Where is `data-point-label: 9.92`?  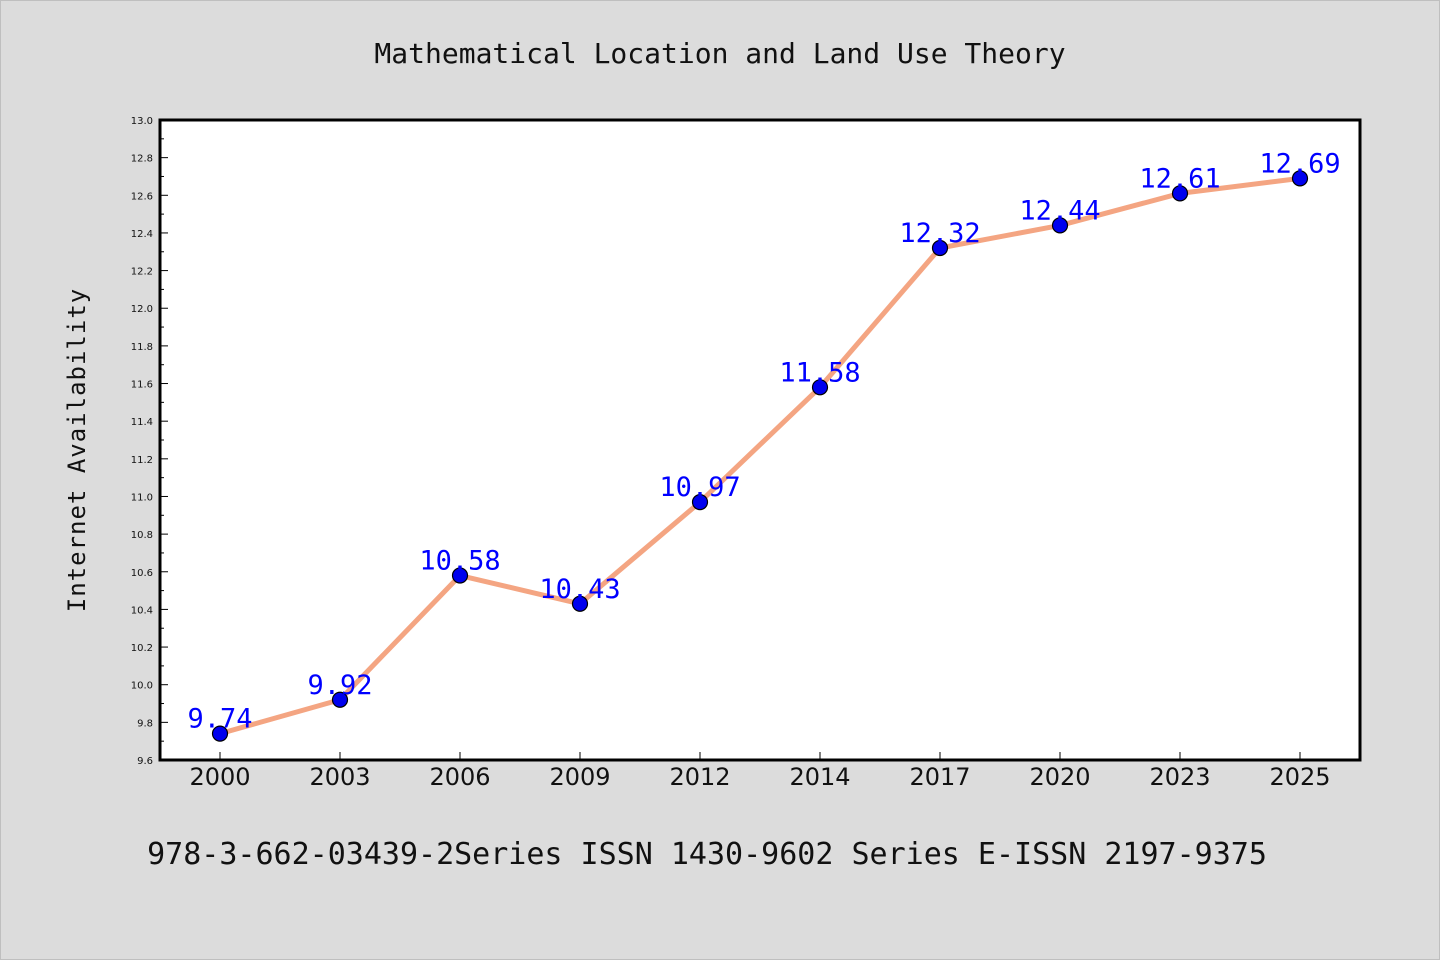
data-point-label: 9.92 is located at coordinates (339, 685).